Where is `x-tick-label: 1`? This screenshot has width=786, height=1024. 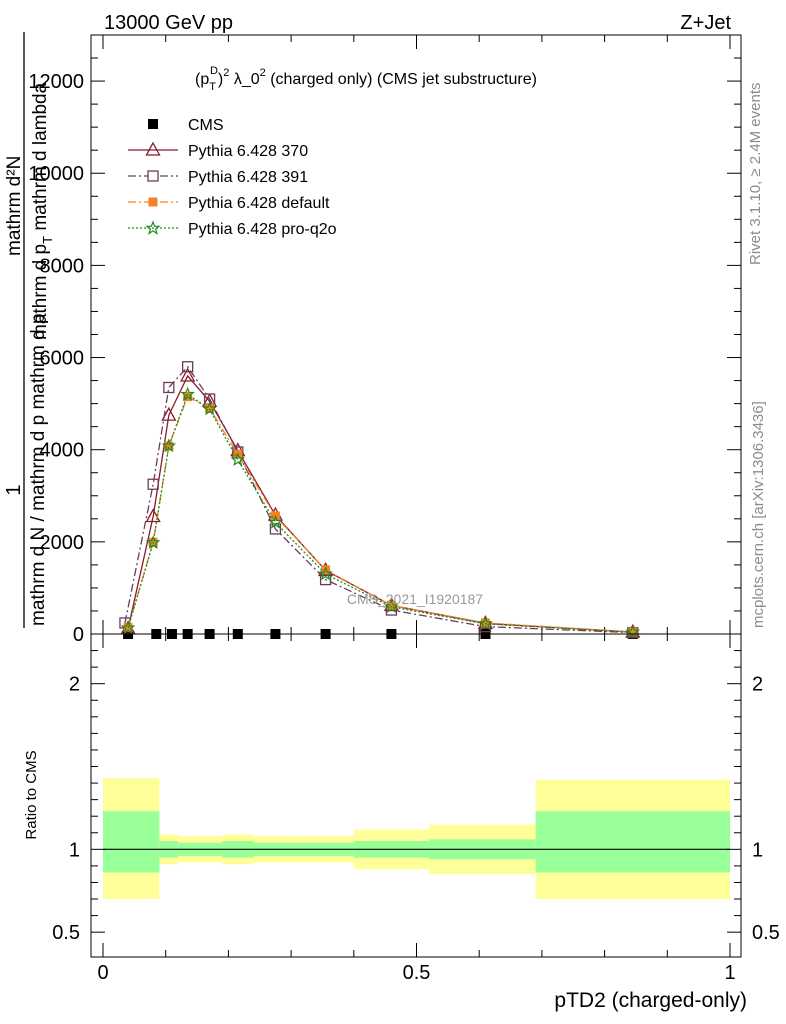
x-tick-label: 1 is located at coordinates (729, 973).